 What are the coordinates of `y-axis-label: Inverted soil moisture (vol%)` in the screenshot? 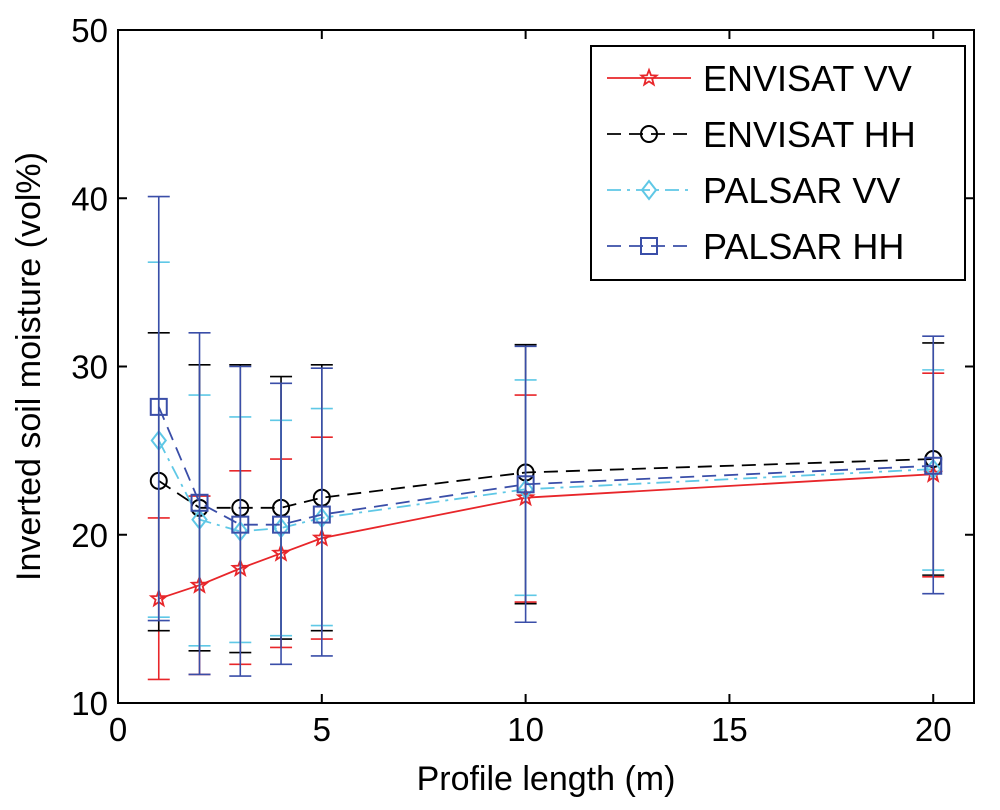 It's located at (29, 366).